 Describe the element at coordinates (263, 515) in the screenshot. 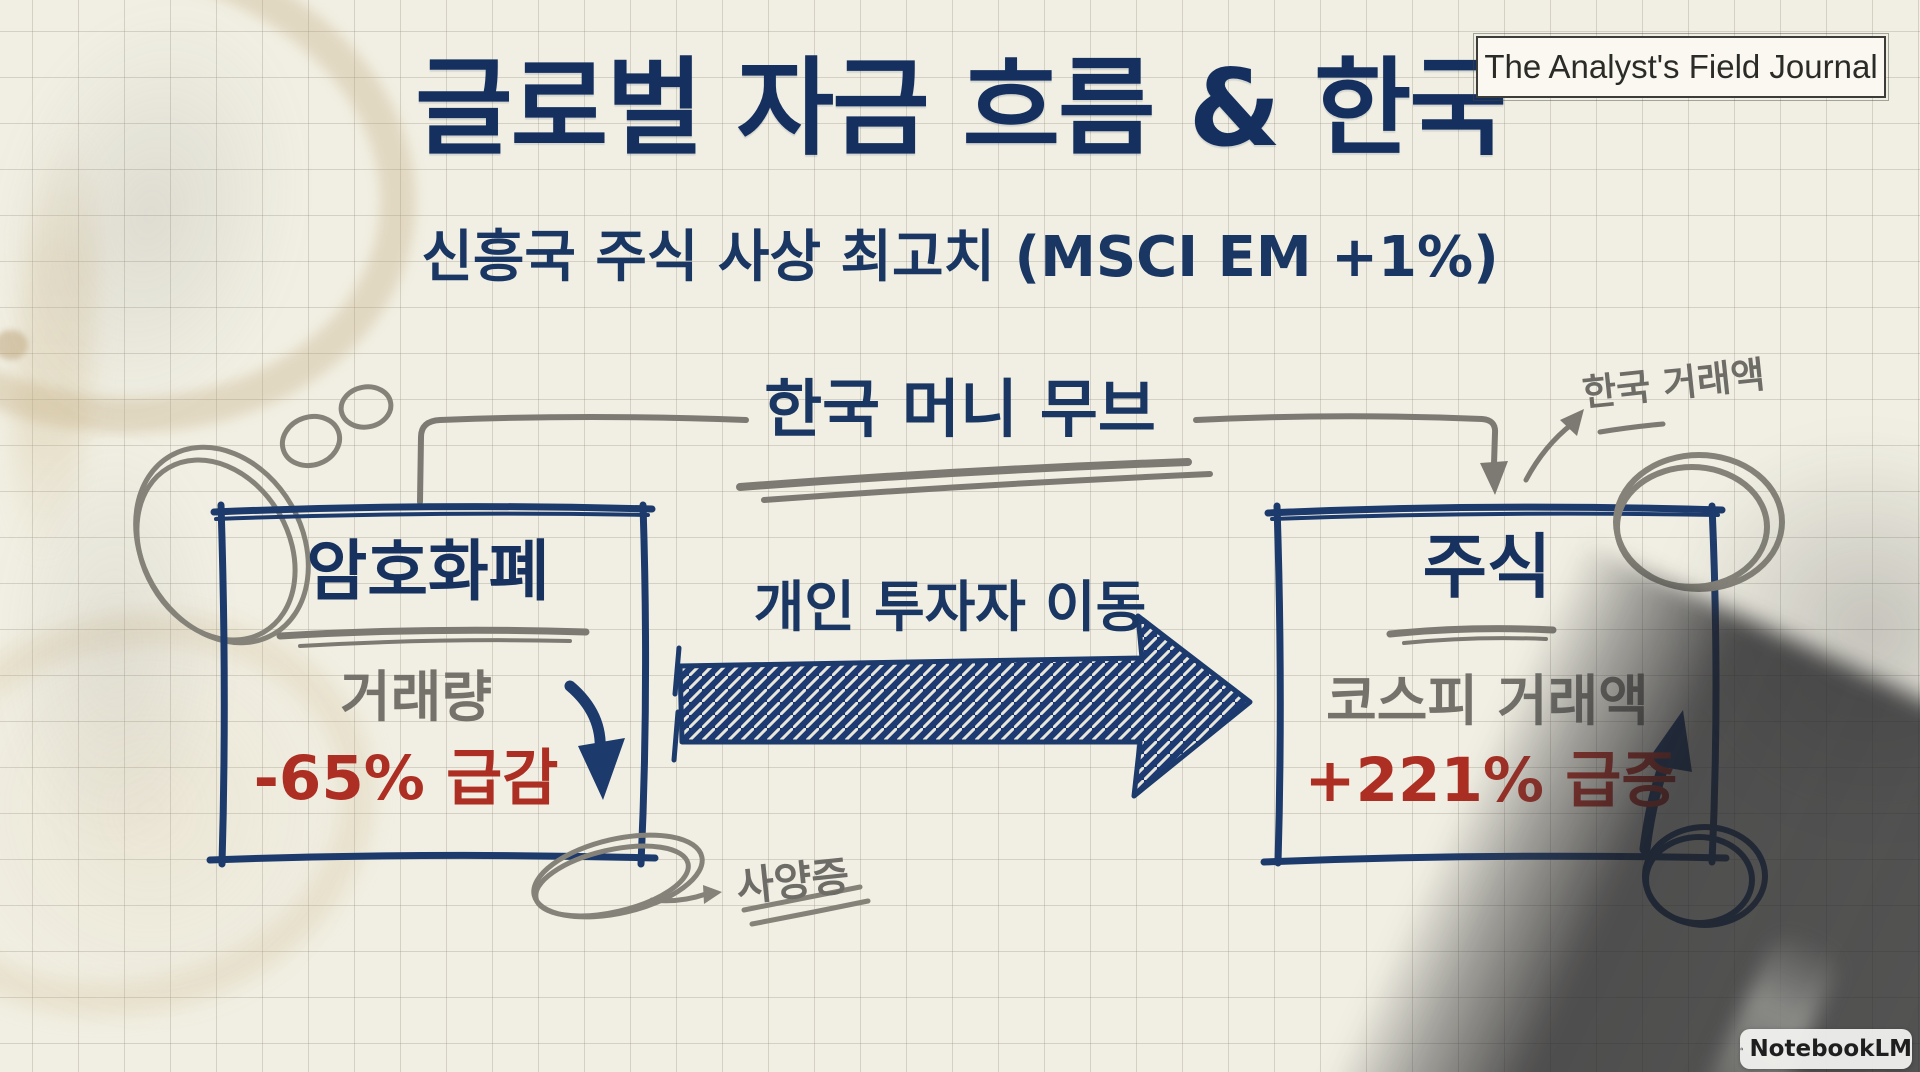

I see `thought-bubble-doodle` at that location.